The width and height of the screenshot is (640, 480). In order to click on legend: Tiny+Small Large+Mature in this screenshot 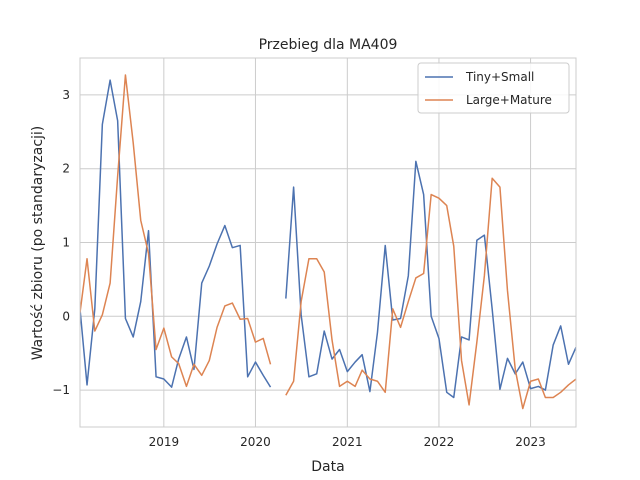, I will do `click(493, 88)`.